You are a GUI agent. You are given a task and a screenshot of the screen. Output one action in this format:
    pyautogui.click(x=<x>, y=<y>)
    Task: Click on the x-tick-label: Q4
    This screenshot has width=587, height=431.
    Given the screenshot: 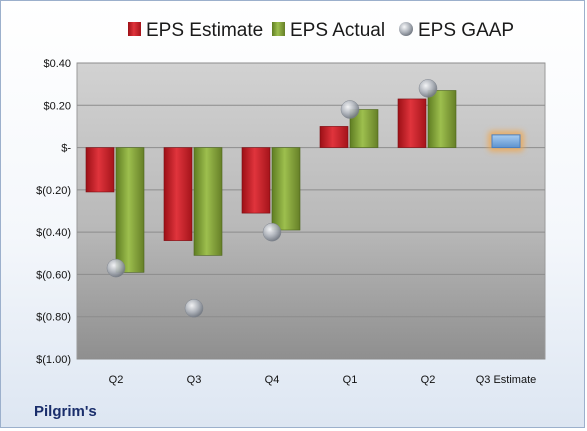 What is the action you would take?
    pyautogui.click(x=272, y=380)
    